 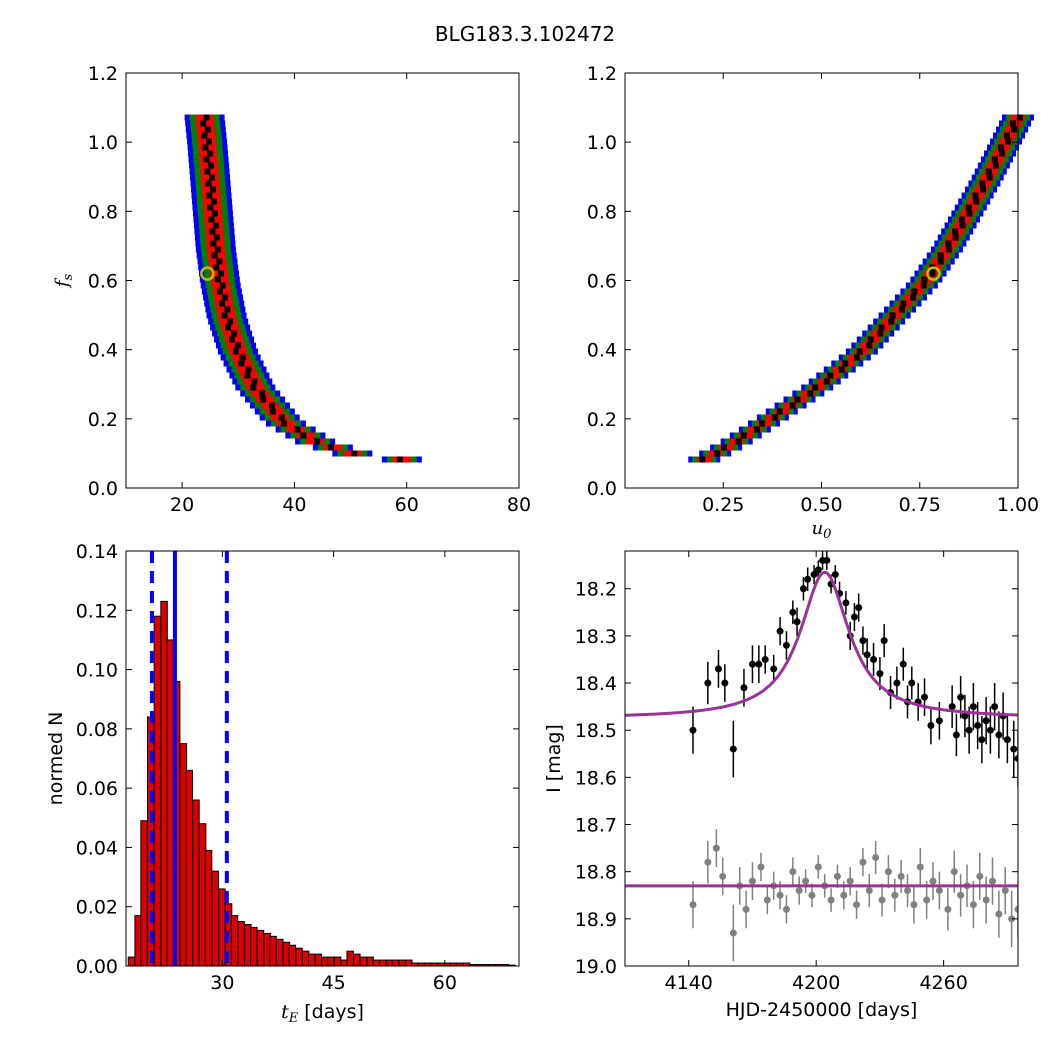 I want to click on y-tick-label: 19.0, so click(x=596, y=967).